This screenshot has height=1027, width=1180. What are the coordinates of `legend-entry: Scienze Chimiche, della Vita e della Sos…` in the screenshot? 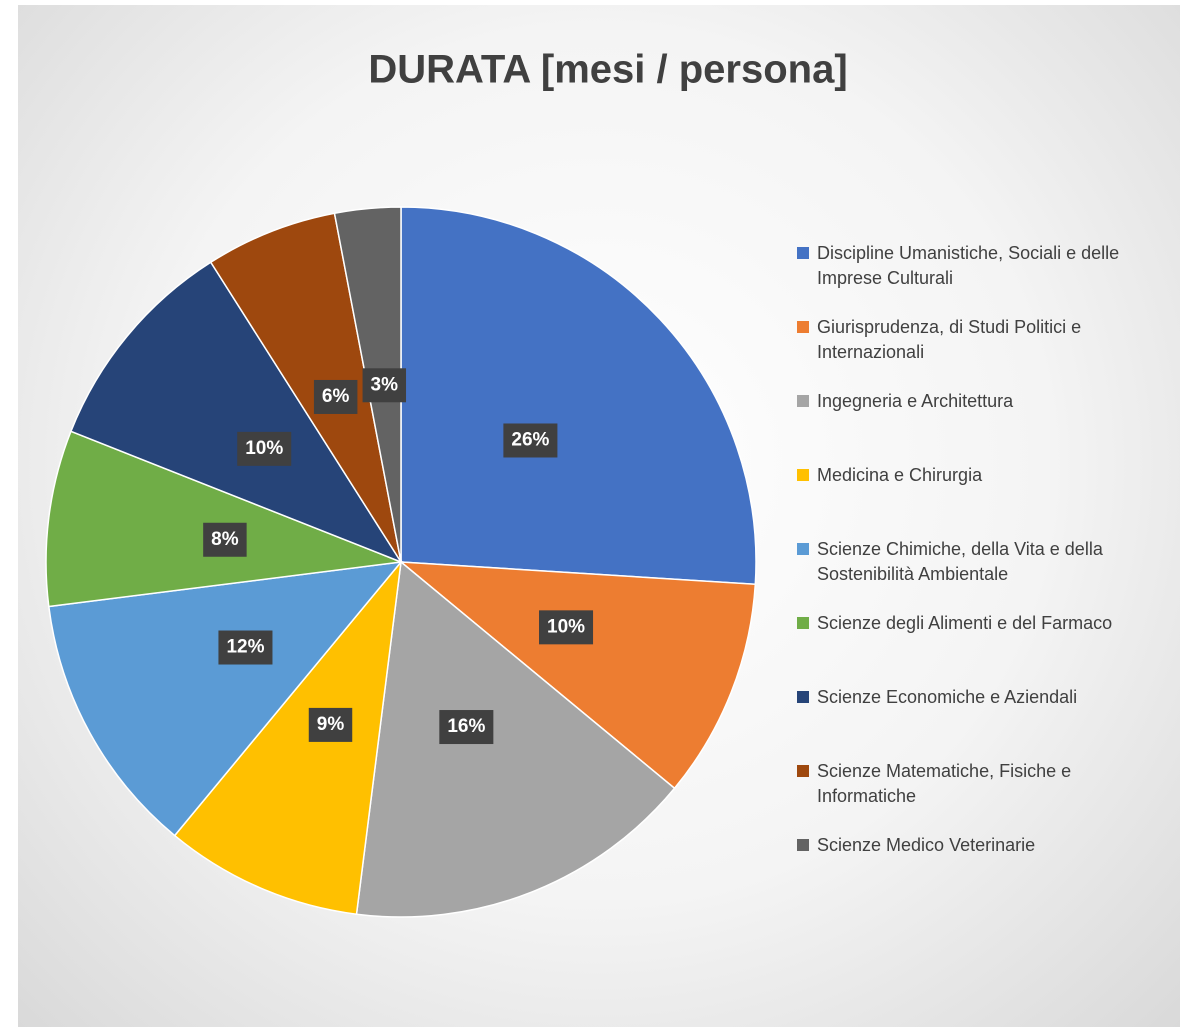 It's located at (982, 562).